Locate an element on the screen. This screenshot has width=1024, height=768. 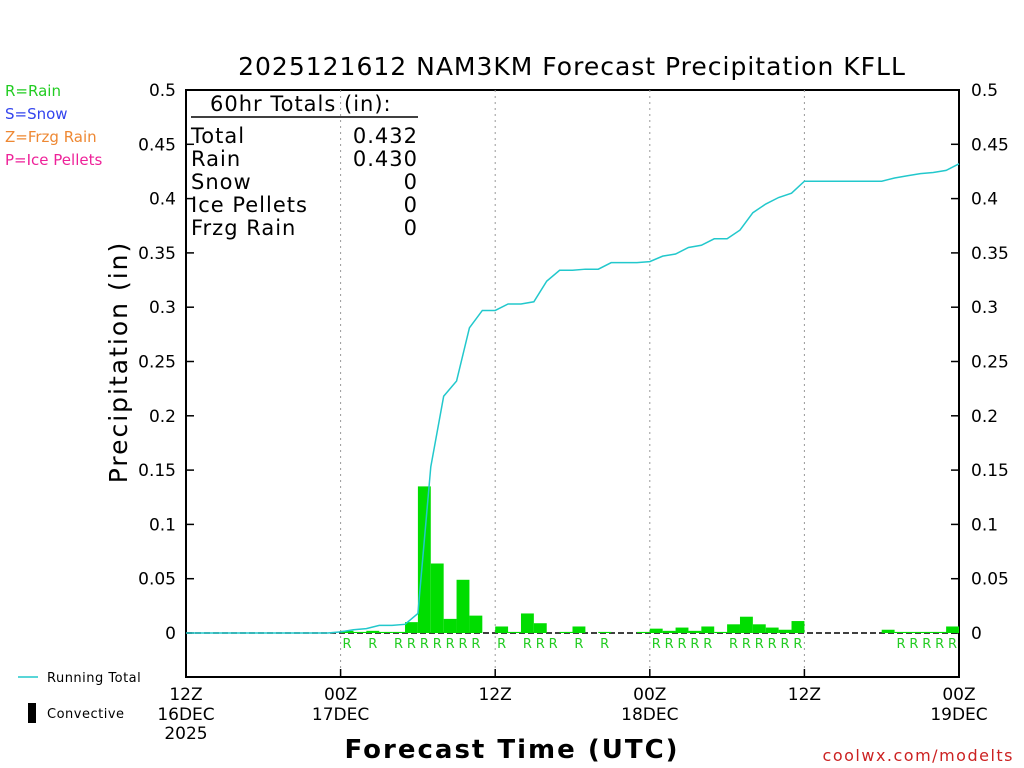
y-tick-label-right: 0.15 is located at coordinates (990, 471).